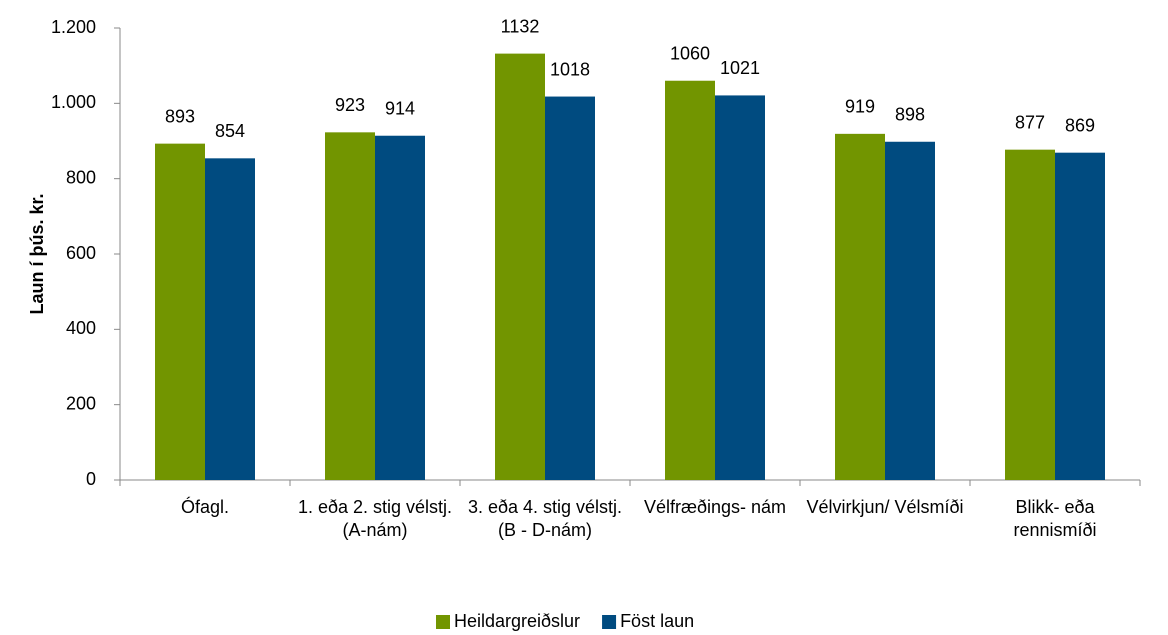  I want to click on x-tick-label: Ófagl., so click(205, 507).